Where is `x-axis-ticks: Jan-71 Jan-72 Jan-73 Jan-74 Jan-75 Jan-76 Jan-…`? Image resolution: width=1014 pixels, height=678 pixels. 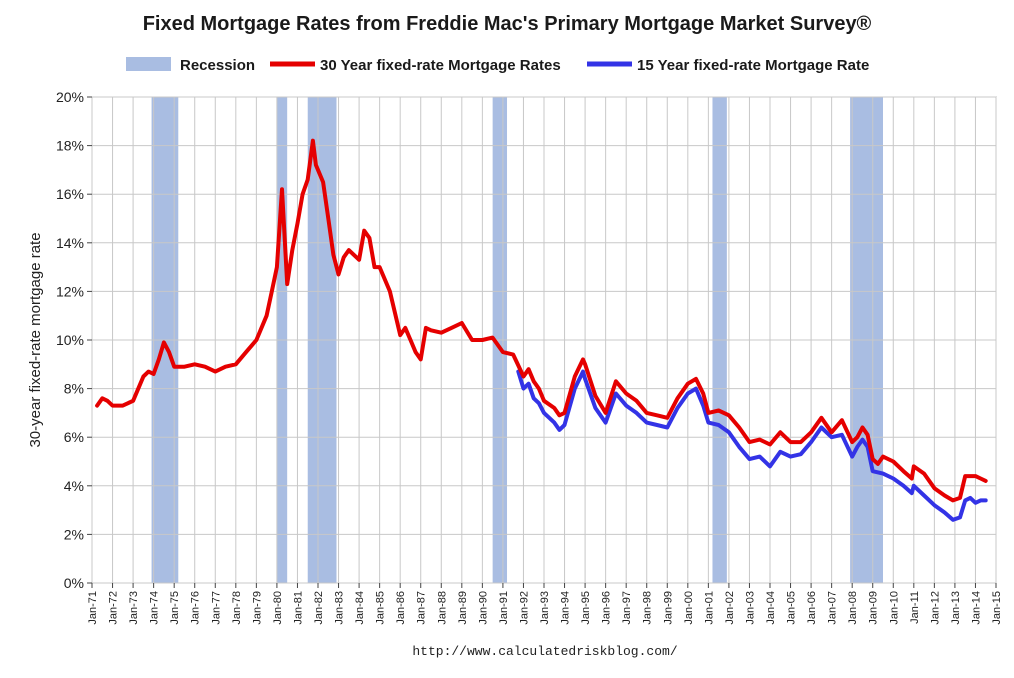 x-axis-ticks: Jan-71 Jan-72 Jan-73 Jan-74 Jan-75 Jan-76 Jan-… is located at coordinates (545, 604).